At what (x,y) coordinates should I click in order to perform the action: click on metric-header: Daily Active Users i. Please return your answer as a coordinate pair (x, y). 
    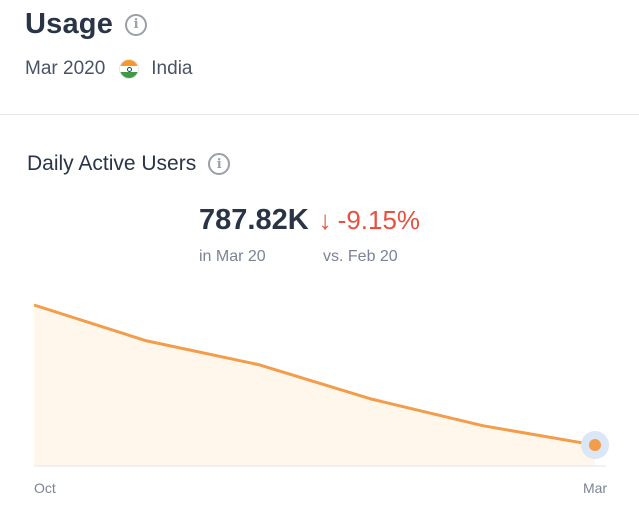
    Looking at the image, I should click on (129, 164).